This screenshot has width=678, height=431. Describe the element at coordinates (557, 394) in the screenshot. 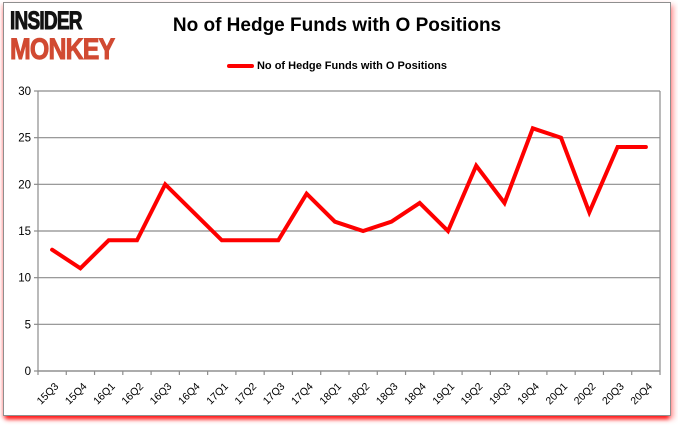

I see `xtick-label-20Q1: 20Q1` at that location.